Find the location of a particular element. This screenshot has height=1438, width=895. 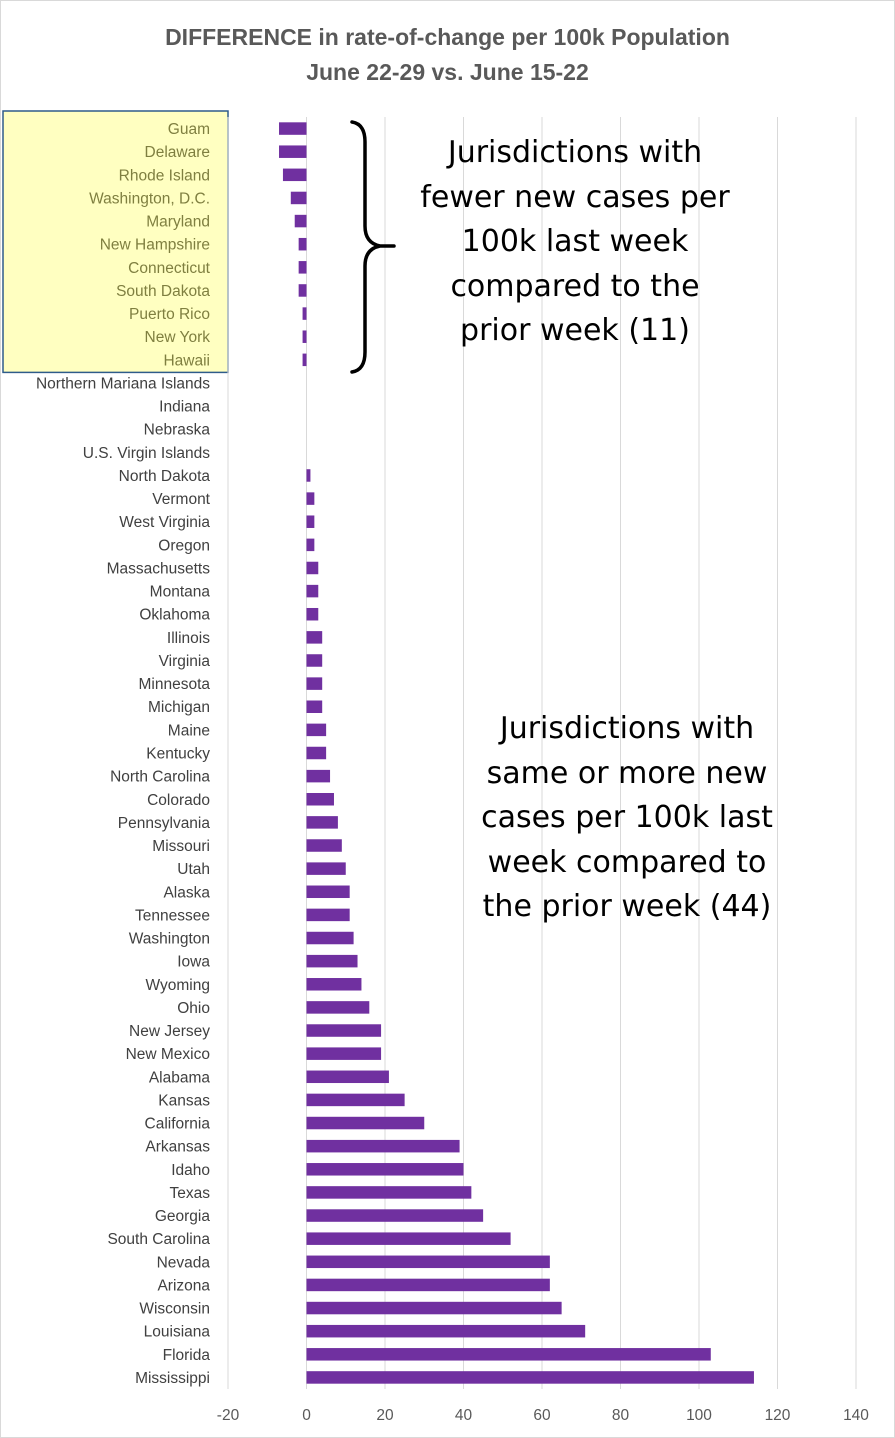

category-label: South Carolina is located at coordinates (158, 1239).